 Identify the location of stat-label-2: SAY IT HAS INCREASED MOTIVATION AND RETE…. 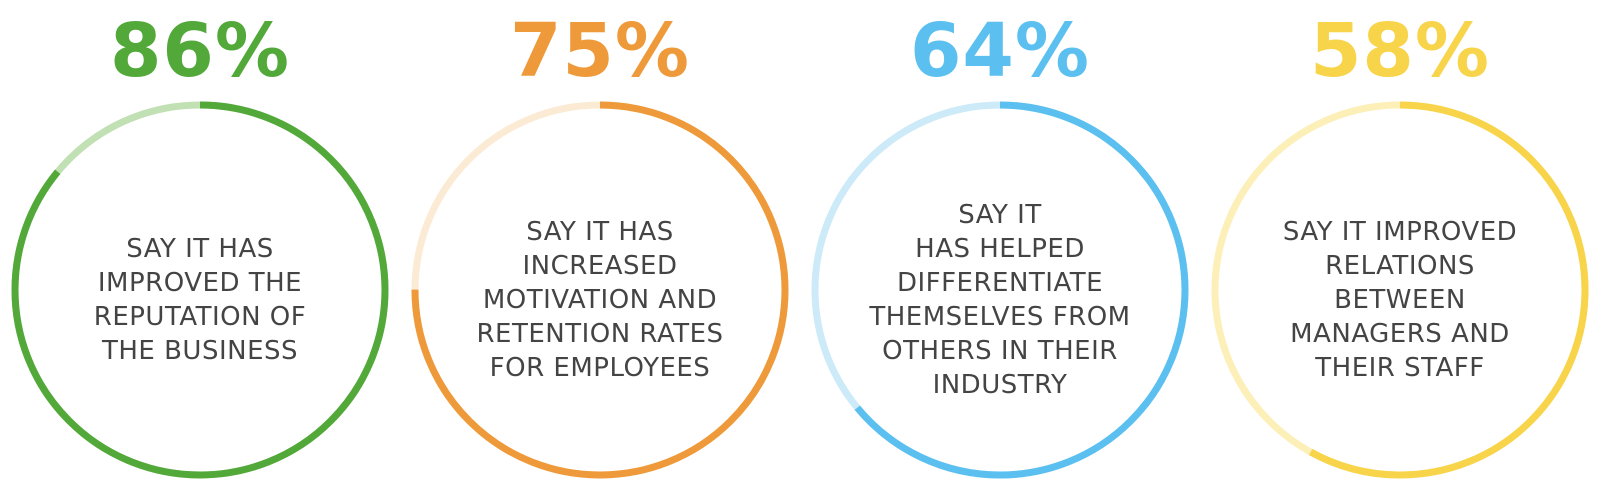
(600, 300).